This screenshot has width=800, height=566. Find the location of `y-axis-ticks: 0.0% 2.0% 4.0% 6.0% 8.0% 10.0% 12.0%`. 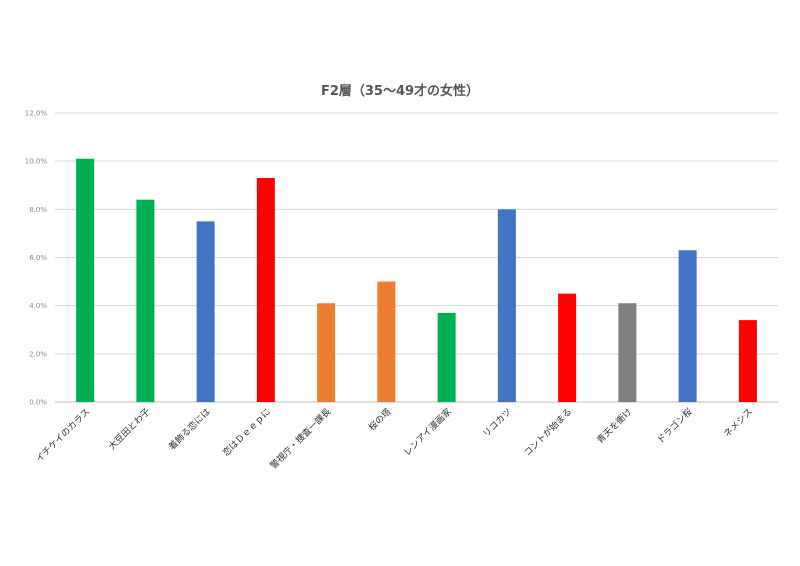

y-axis-ticks: 0.0% 2.0% 4.0% 6.0% 8.0% 10.0% 12.0% is located at coordinates (36, 258).